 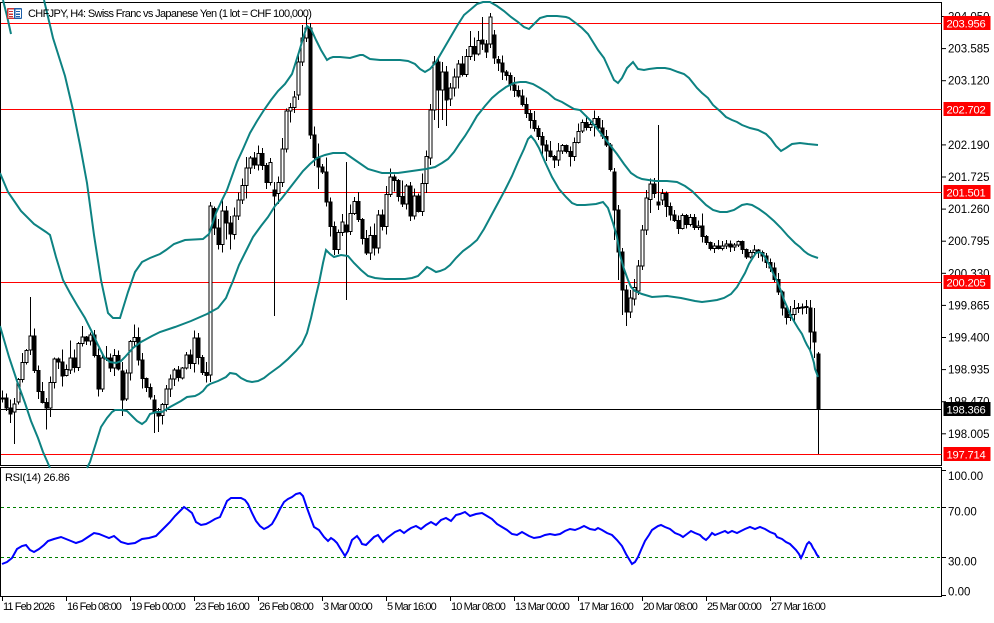 I want to click on svg-text: 197.714, so click(x=966, y=456).